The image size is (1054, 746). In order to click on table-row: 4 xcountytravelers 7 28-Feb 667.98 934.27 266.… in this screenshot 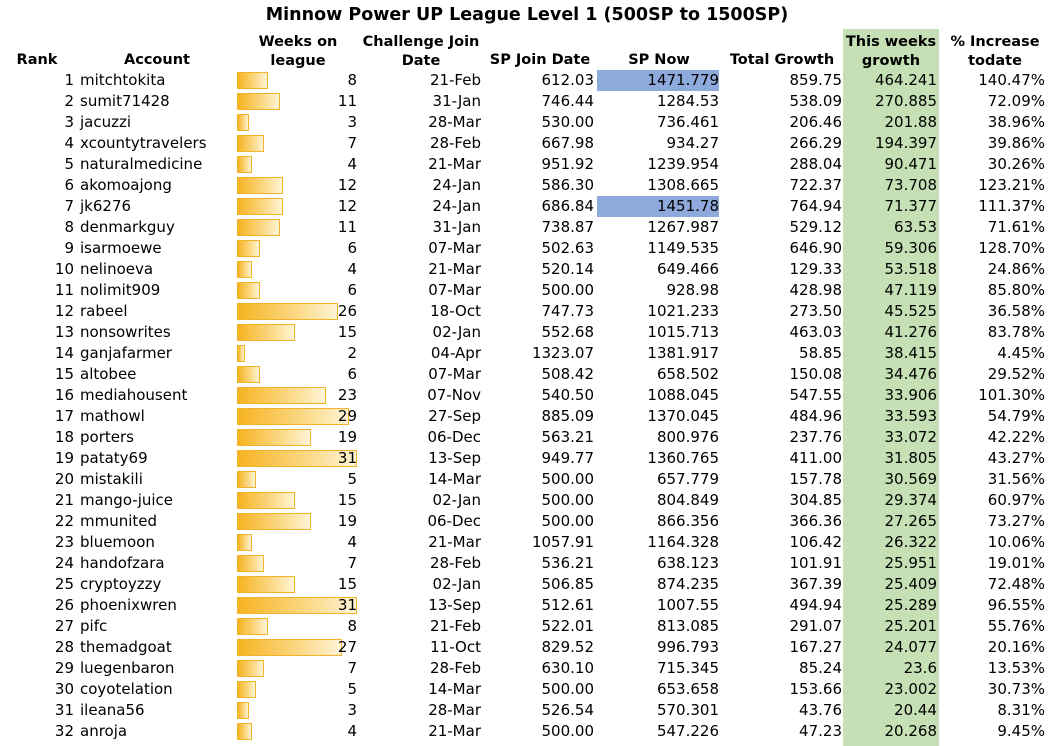, I will do `click(527, 143)`.